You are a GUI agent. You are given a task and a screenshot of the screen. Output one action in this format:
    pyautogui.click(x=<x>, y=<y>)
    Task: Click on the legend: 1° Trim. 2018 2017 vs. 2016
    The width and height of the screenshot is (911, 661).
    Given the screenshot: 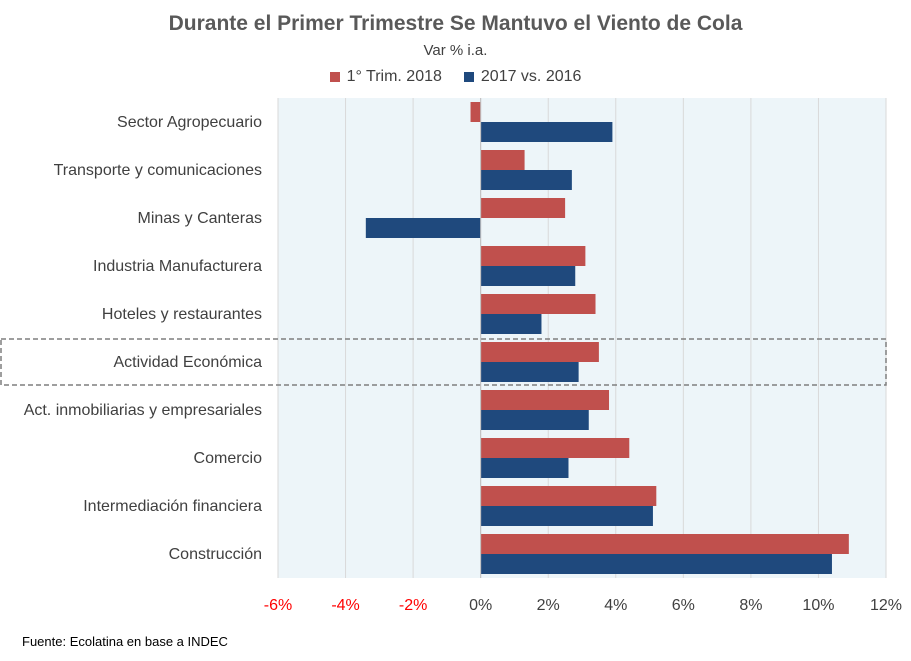 What is the action you would take?
    pyautogui.click(x=455, y=77)
    